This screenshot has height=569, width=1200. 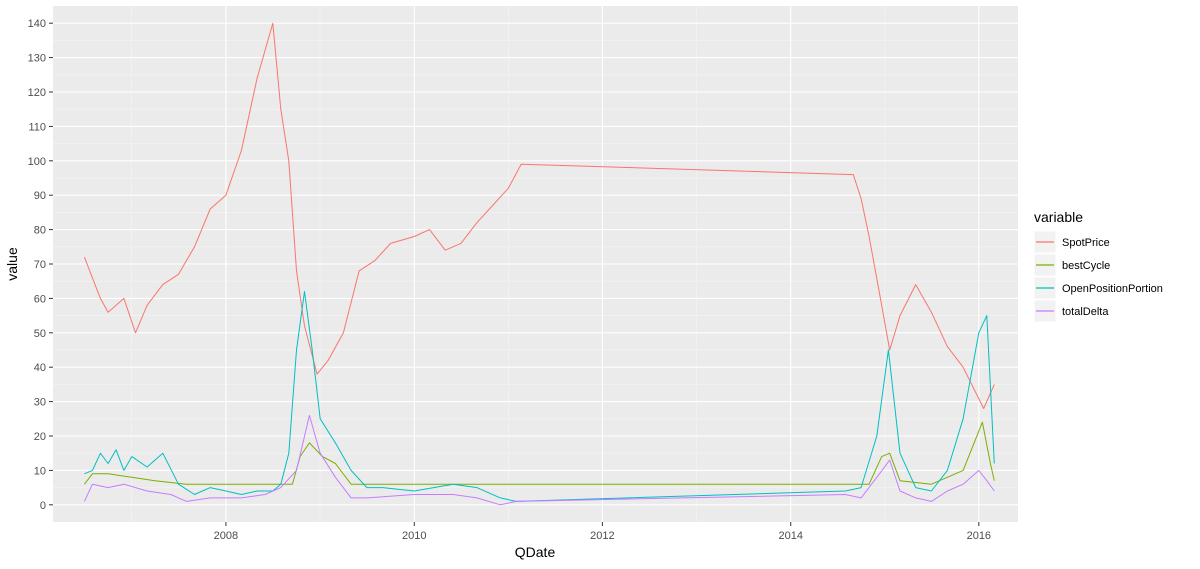 I want to click on y-tick-label: 90, so click(x=40, y=196).